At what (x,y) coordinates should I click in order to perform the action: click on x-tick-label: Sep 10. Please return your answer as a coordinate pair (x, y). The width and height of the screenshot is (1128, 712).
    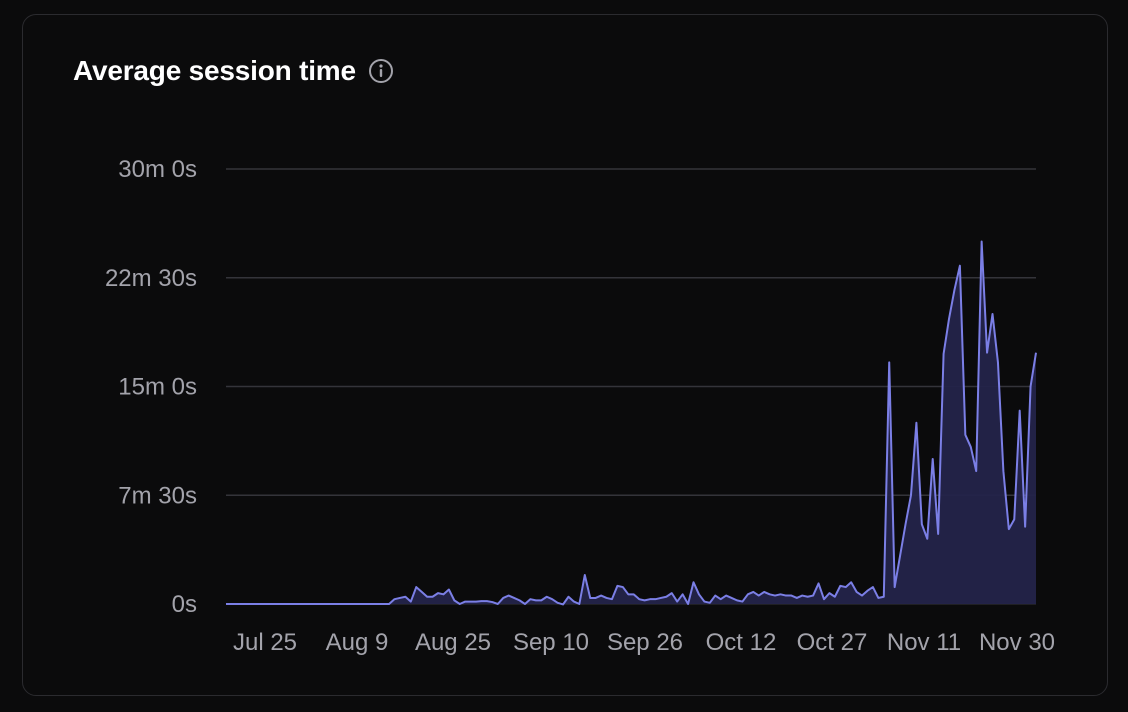
    Looking at the image, I should click on (551, 642).